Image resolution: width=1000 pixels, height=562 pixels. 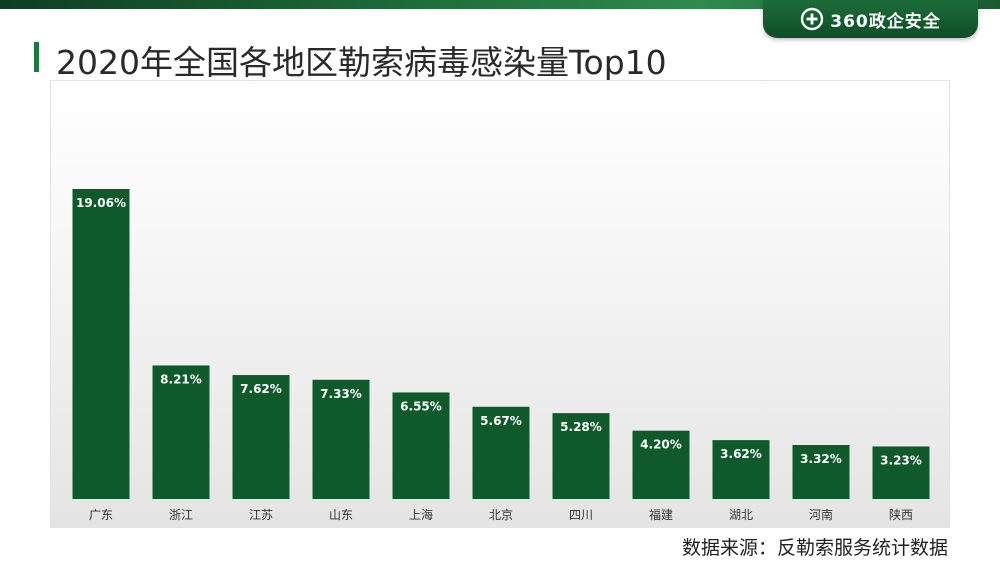 I want to click on bar-四川, so click(x=581, y=456).